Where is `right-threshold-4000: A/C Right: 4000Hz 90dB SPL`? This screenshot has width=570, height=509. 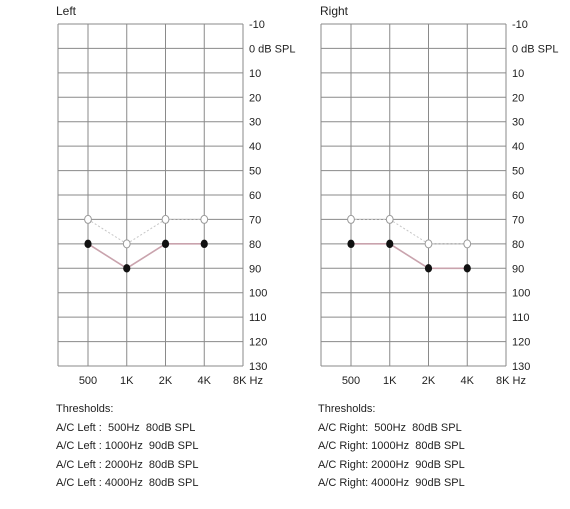
right-threshold-4000: A/C Right: 4000Hz 90dB SPL is located at coordinates (391, 483).